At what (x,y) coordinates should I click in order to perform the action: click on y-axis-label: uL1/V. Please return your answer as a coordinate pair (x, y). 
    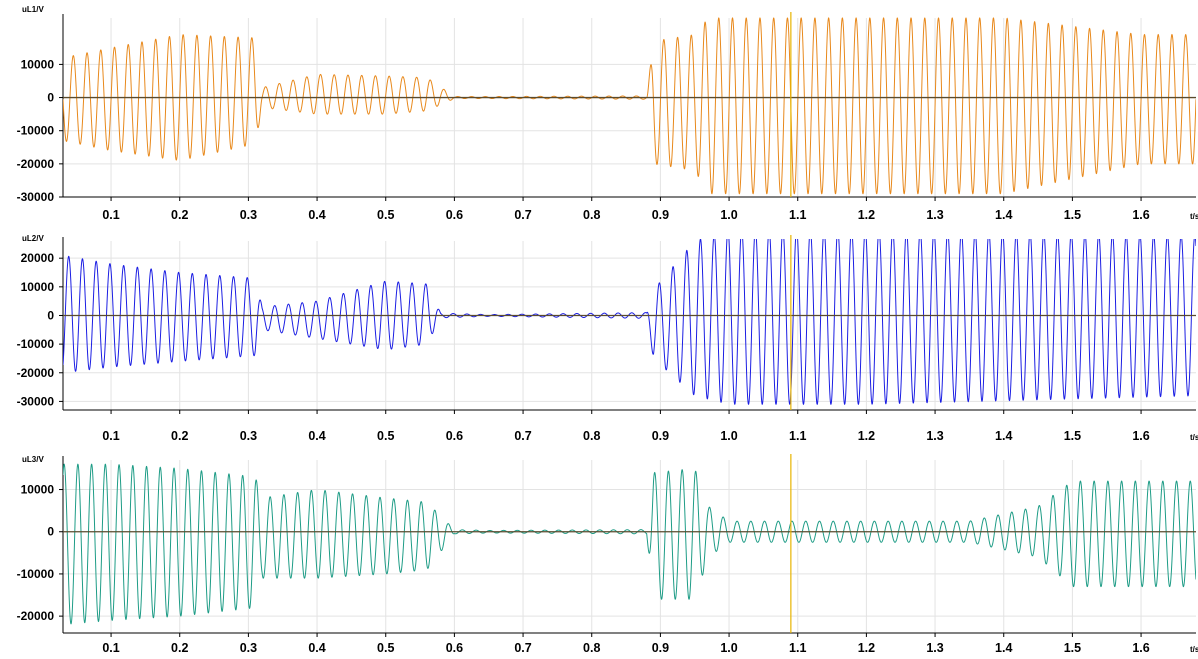
    Looking at the image, I should click on (33, 9).